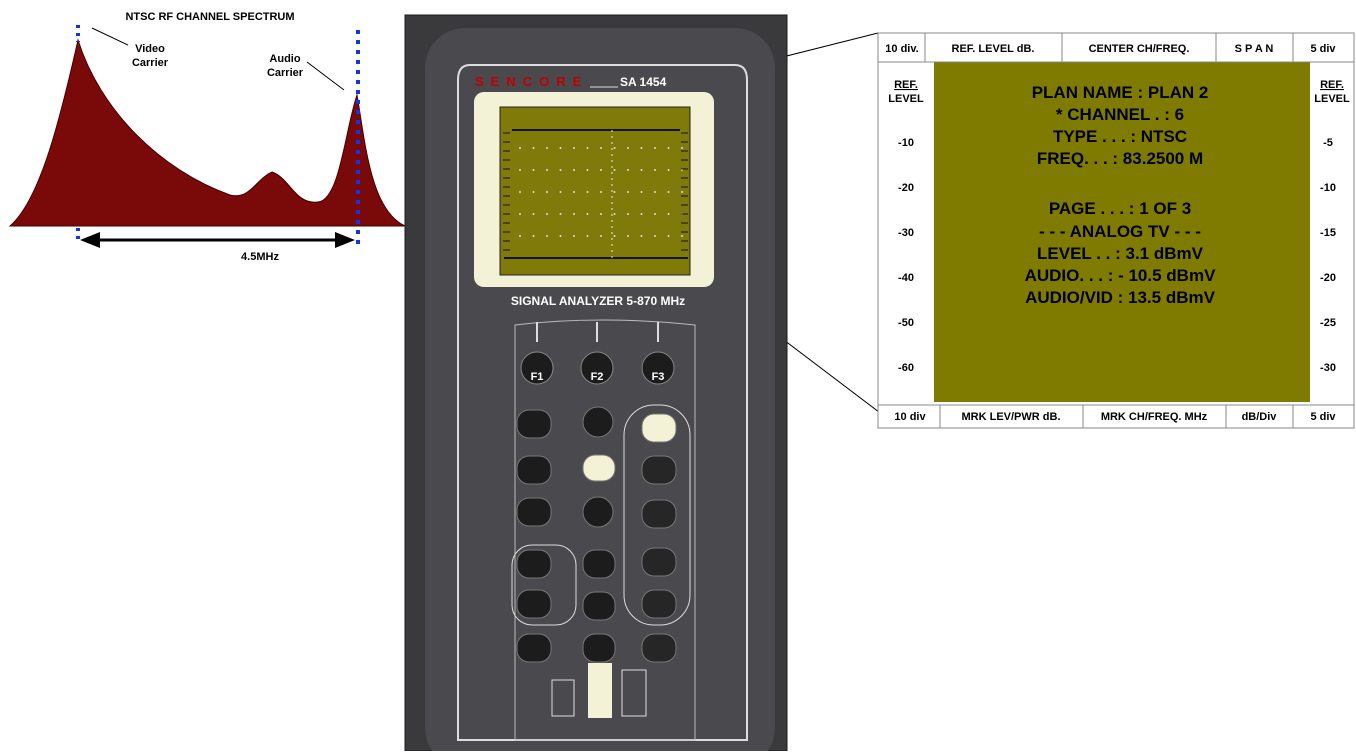  I want to click on screen-line: FREQ. . . : 83.2500 M, so click(1120, 158).